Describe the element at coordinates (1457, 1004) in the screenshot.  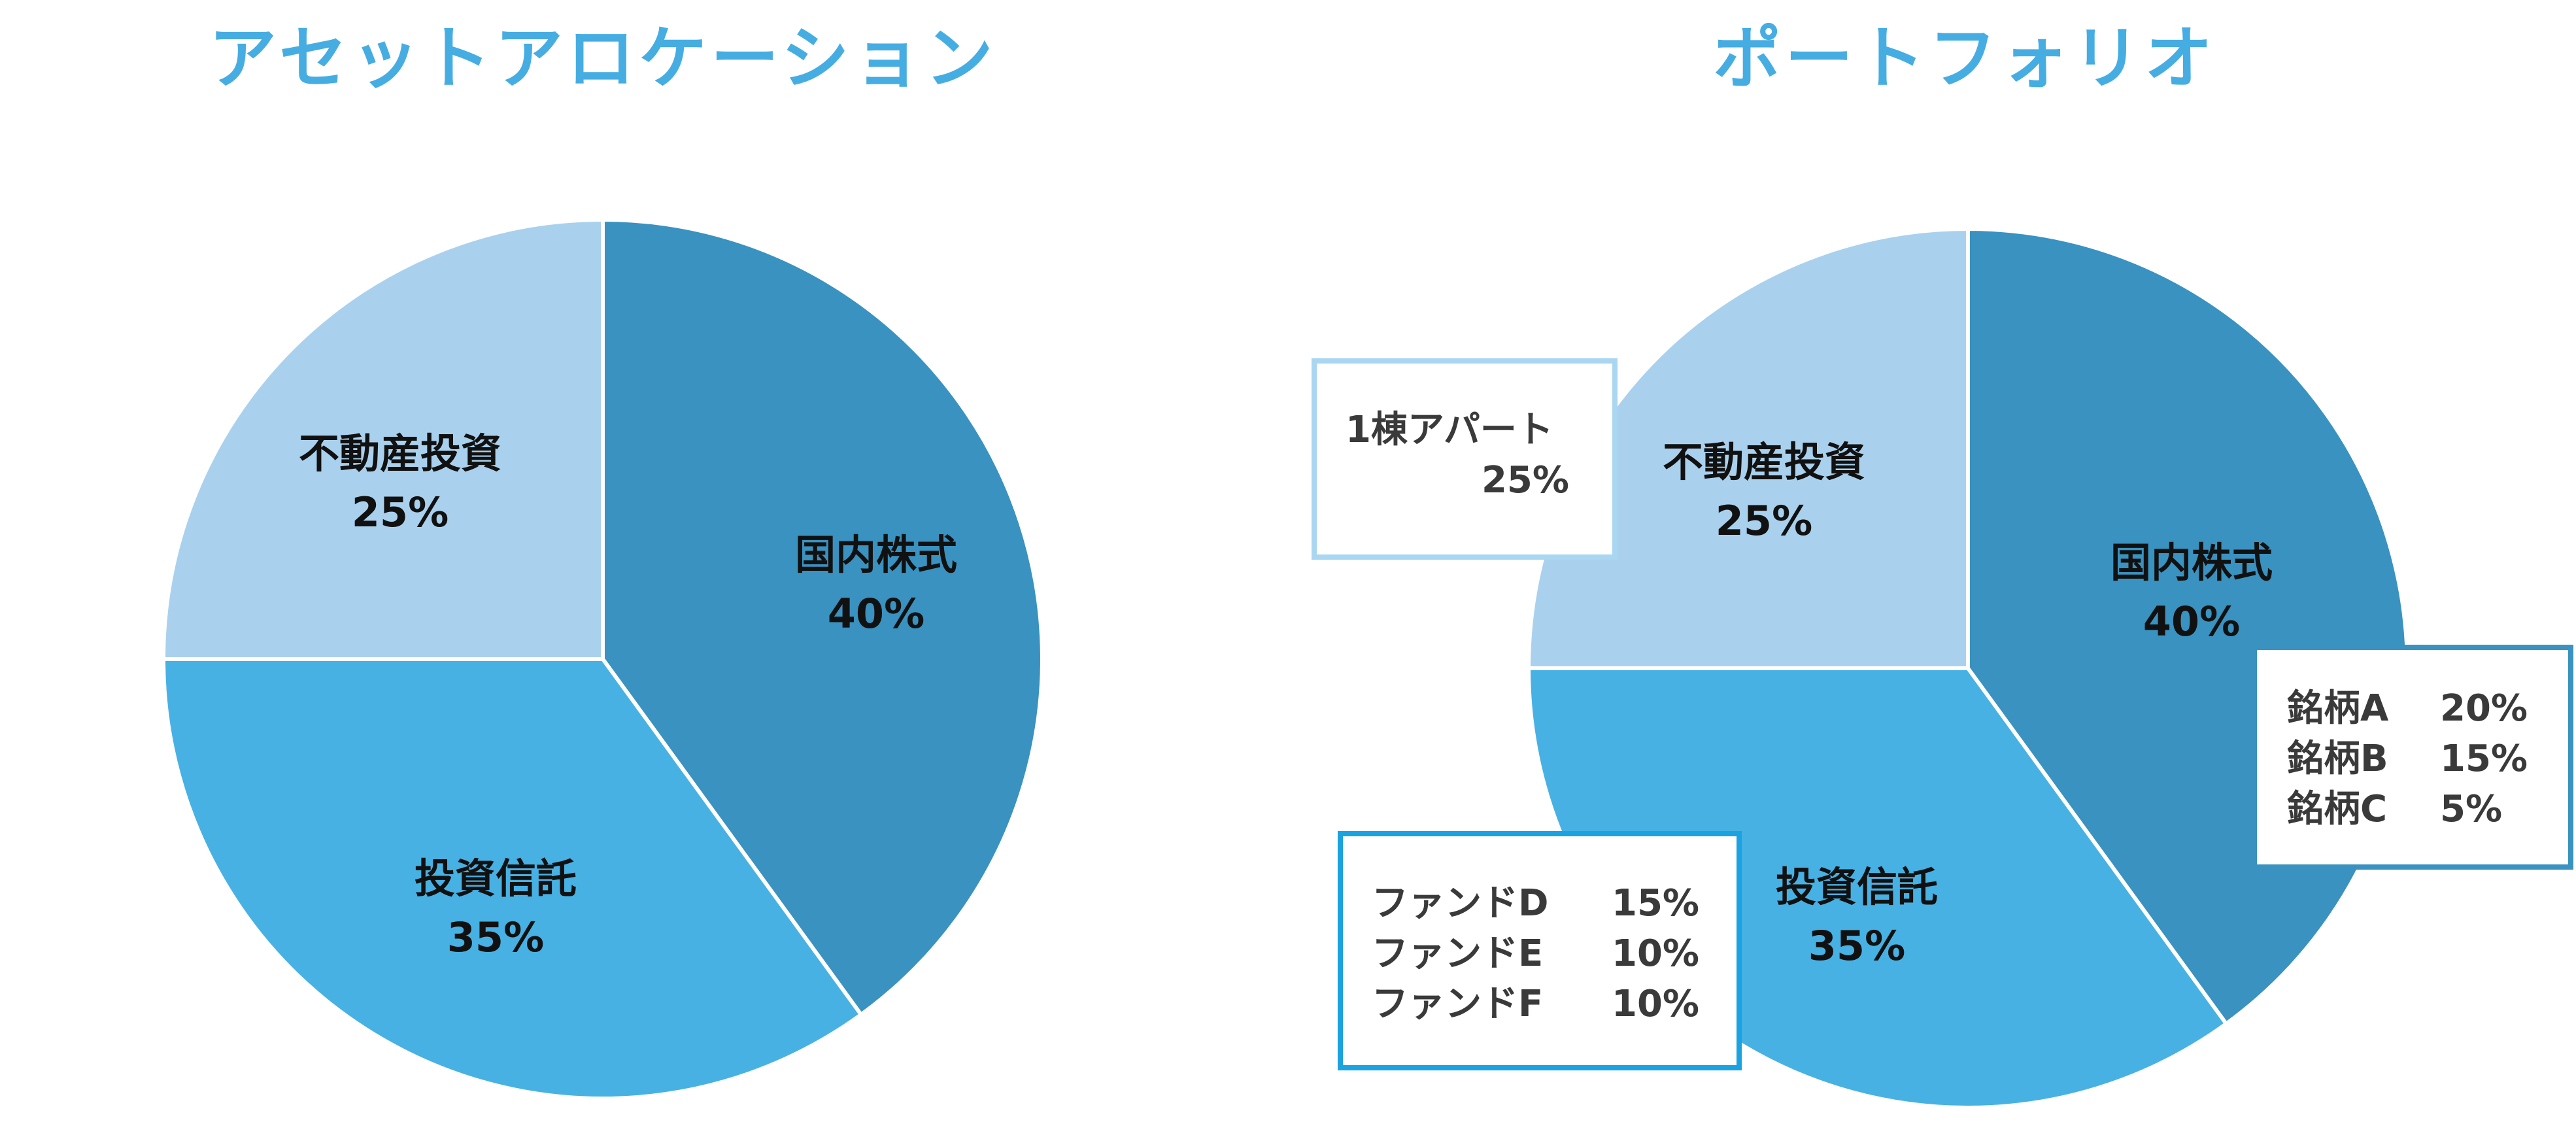
I see `breakdown-item-name: ファンドF` at that location.